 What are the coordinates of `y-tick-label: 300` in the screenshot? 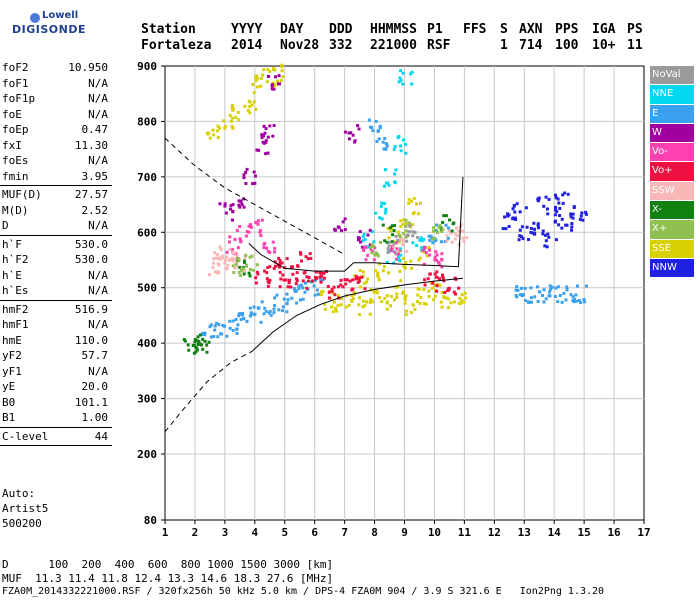 It's located at (147, 399).